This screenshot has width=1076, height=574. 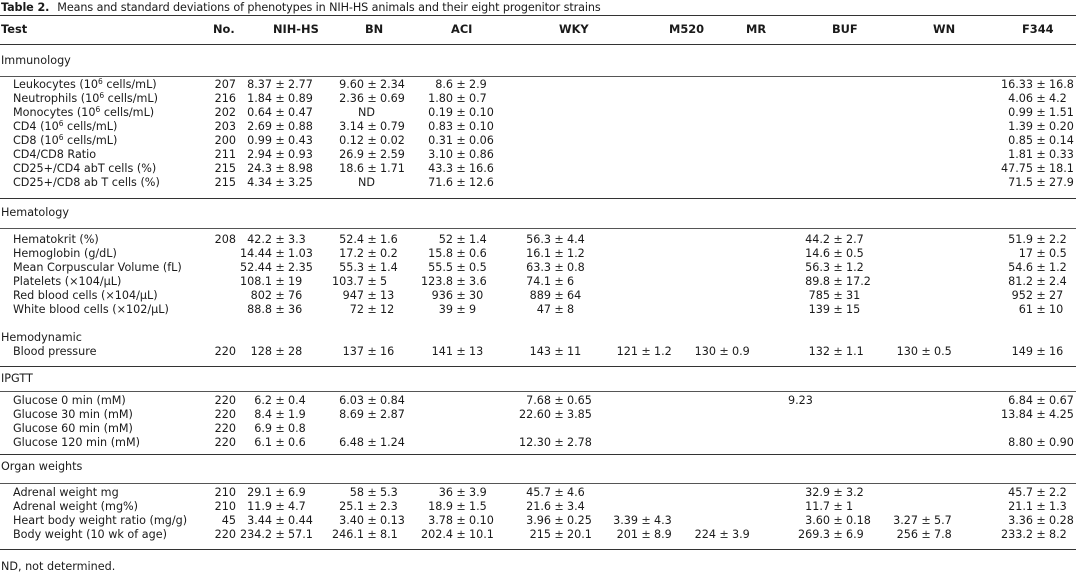 What do you see at coordinates (55, 154) in the screenshot?
I see `test-name: CD4/CD8 Ratio` at bounding box center [55, 154].